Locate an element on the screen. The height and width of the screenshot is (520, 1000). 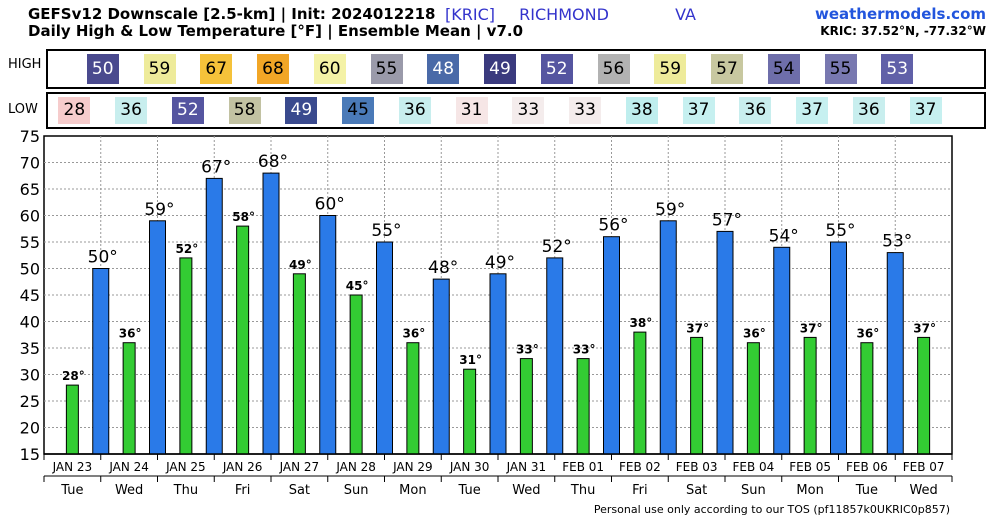
high-temp-label: 56° is located at coordinates (613, 226).